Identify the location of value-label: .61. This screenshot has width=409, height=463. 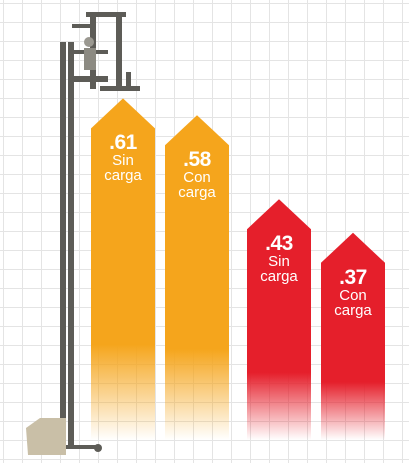
(123, 143).